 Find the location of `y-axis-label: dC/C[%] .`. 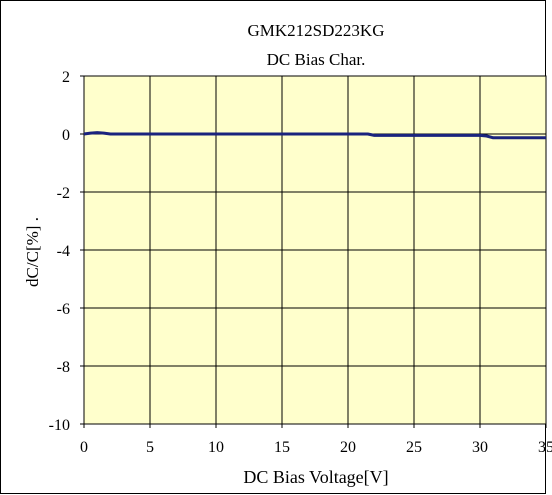

y-axis-label: dC/C[%] . is located at coordinates (32, 252).